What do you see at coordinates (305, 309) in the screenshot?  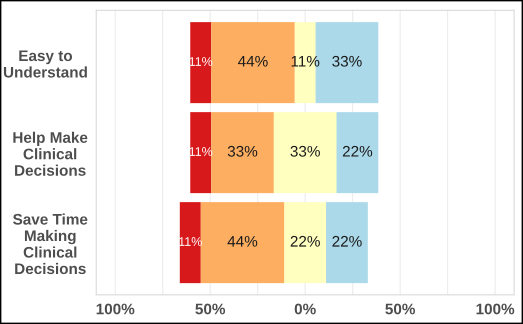 I see `x-tick-label: 0%` at bounding box center [305, 309].